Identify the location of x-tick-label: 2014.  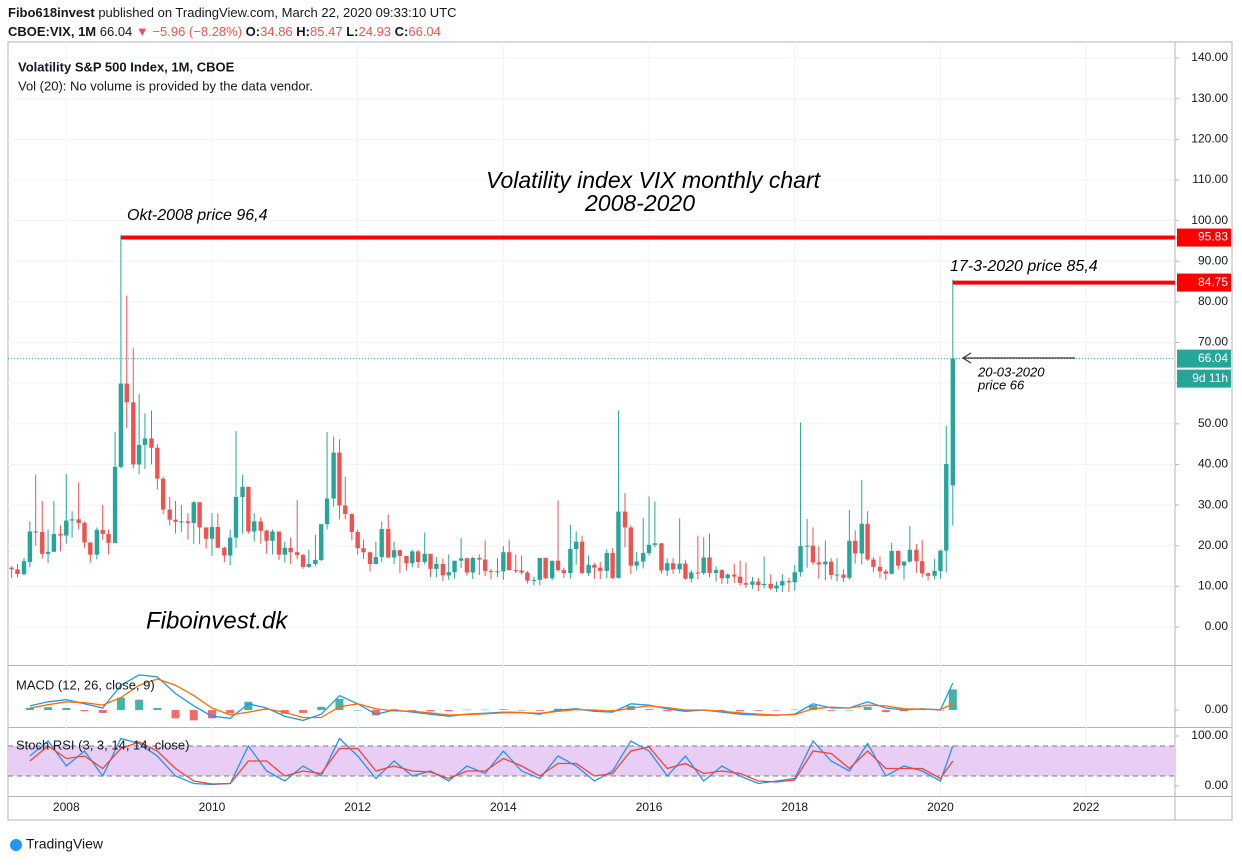
(503, 807).